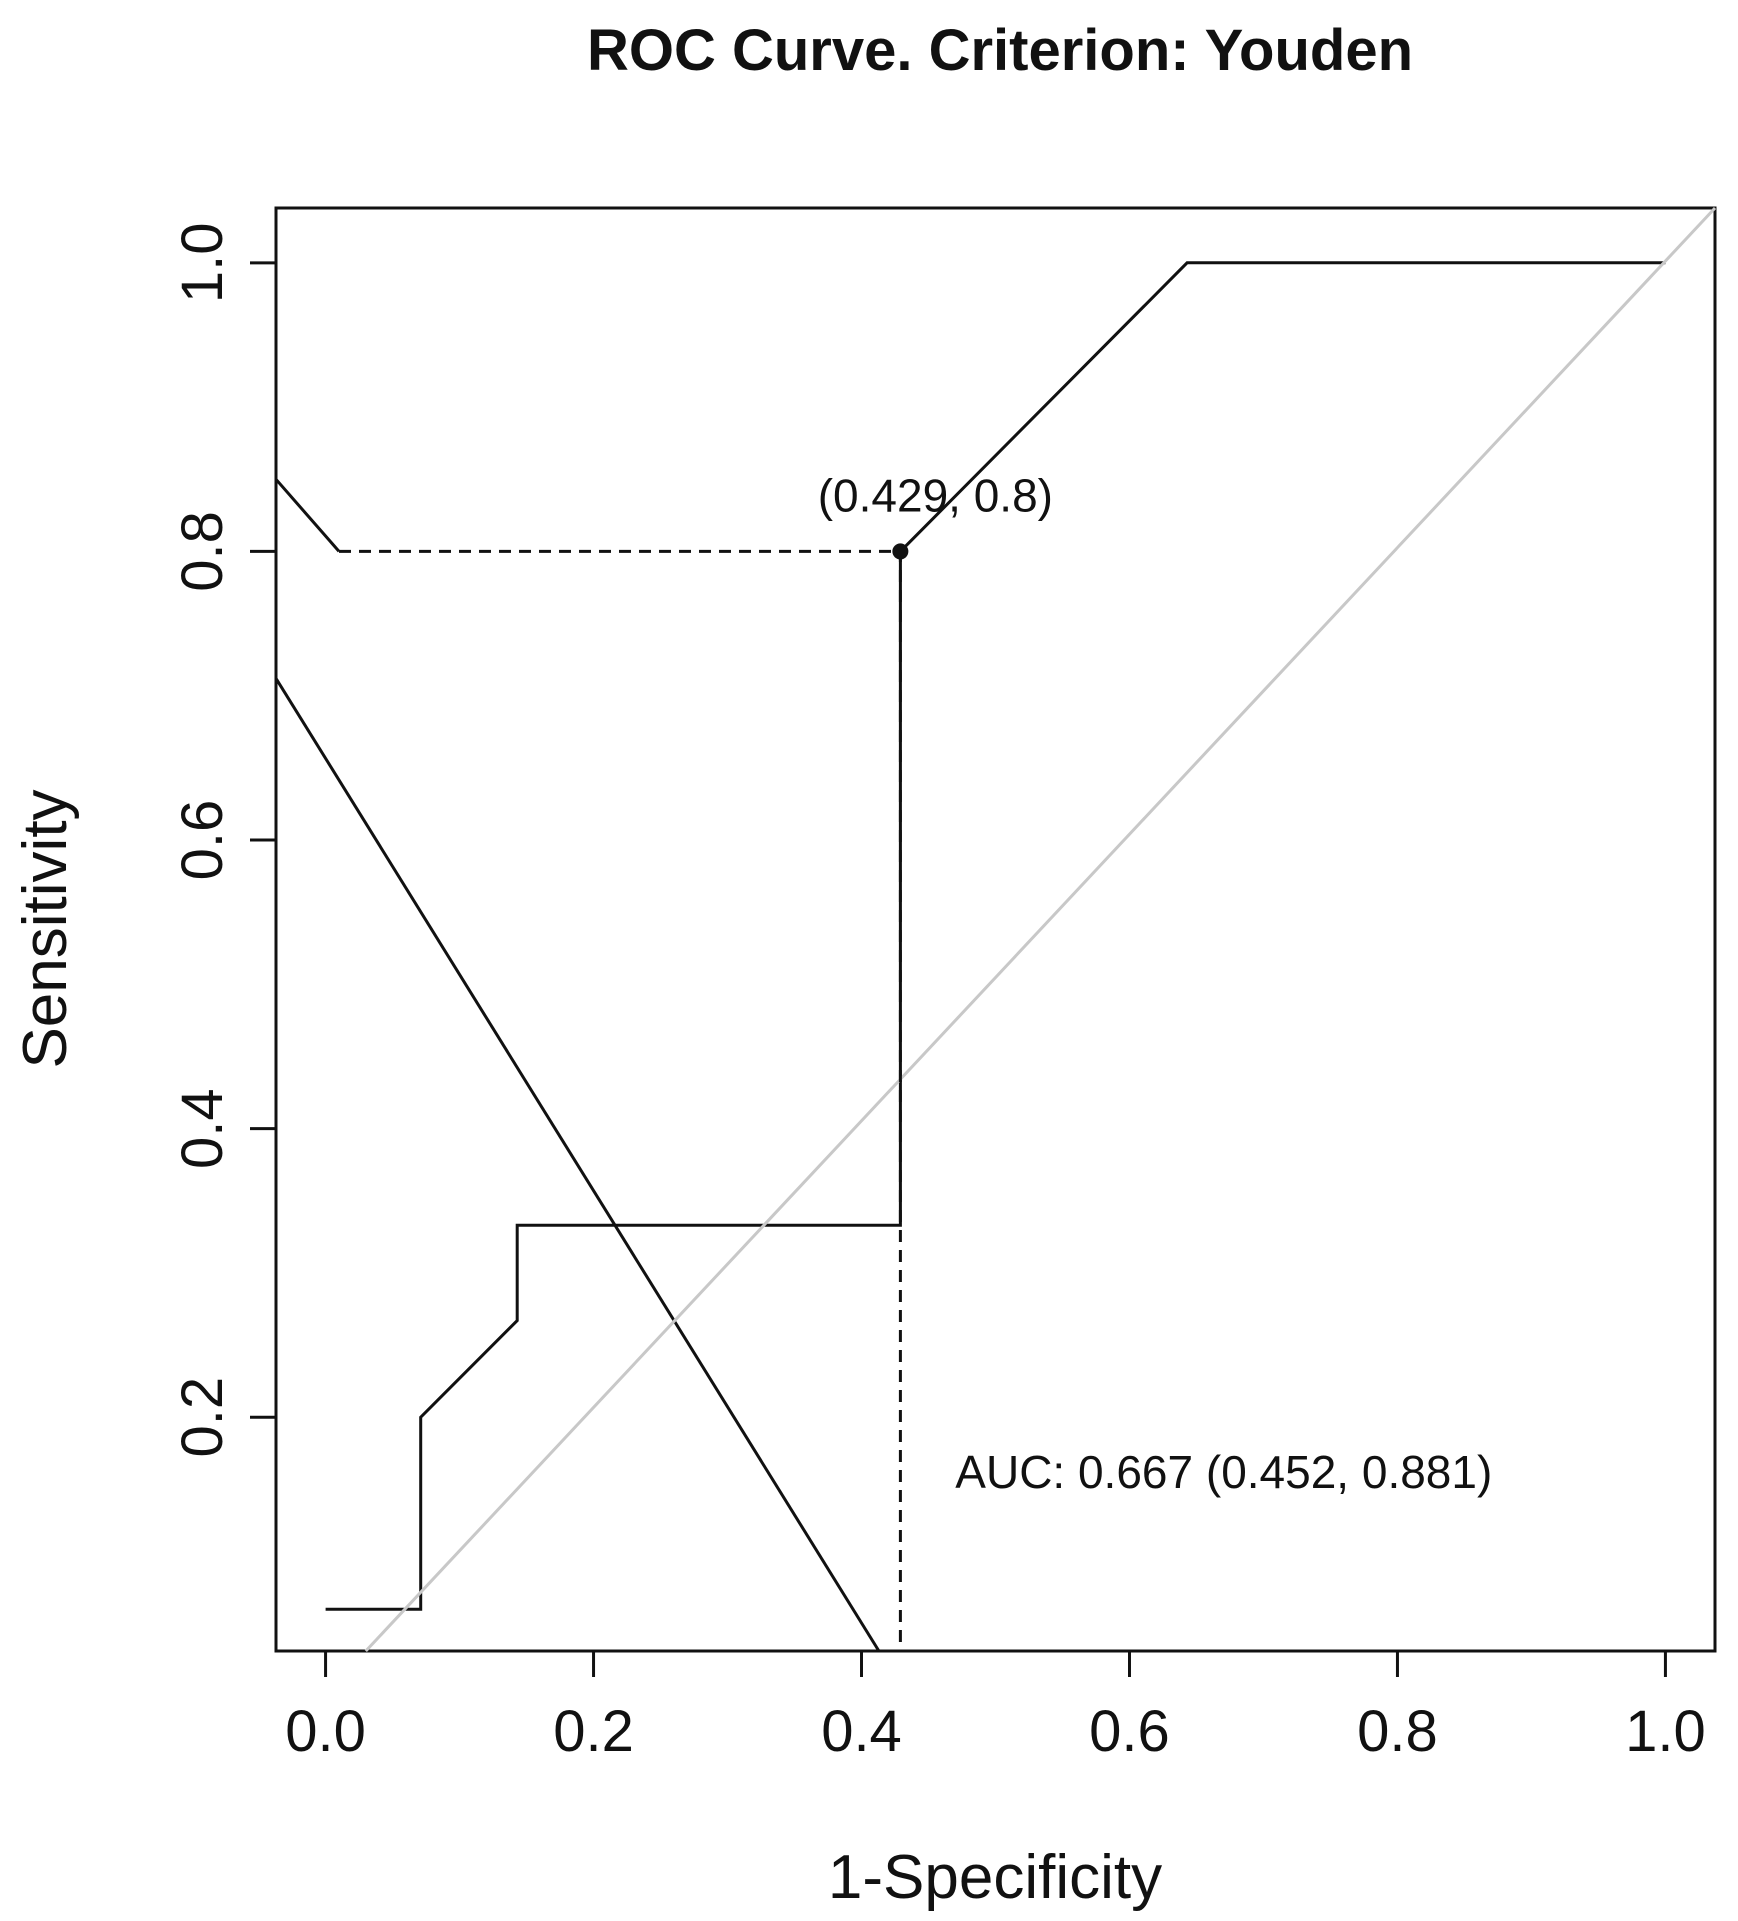 This screenshot has width=1738, height=1921. I want to click on y-tick-label: 0.6, so click(202, 840).